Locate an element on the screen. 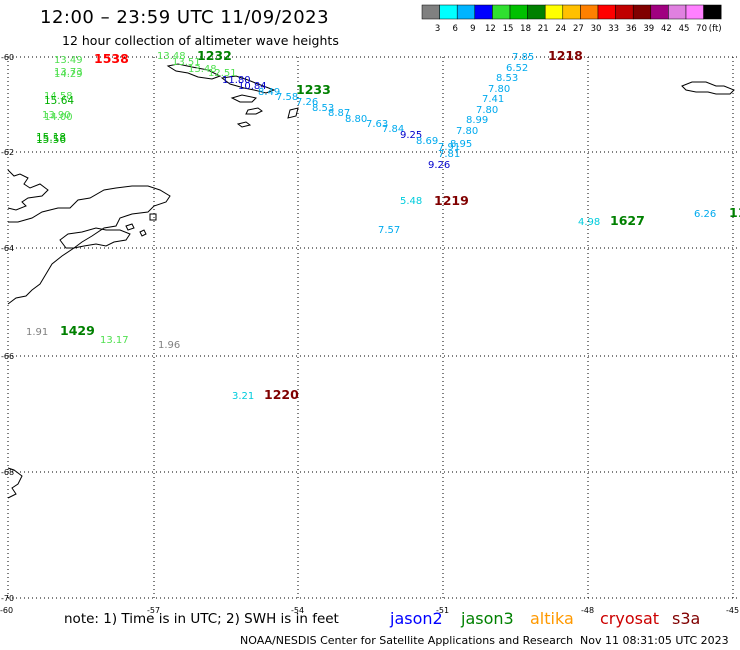  color-scale-label: 6 is located at coordinates (454, 29).